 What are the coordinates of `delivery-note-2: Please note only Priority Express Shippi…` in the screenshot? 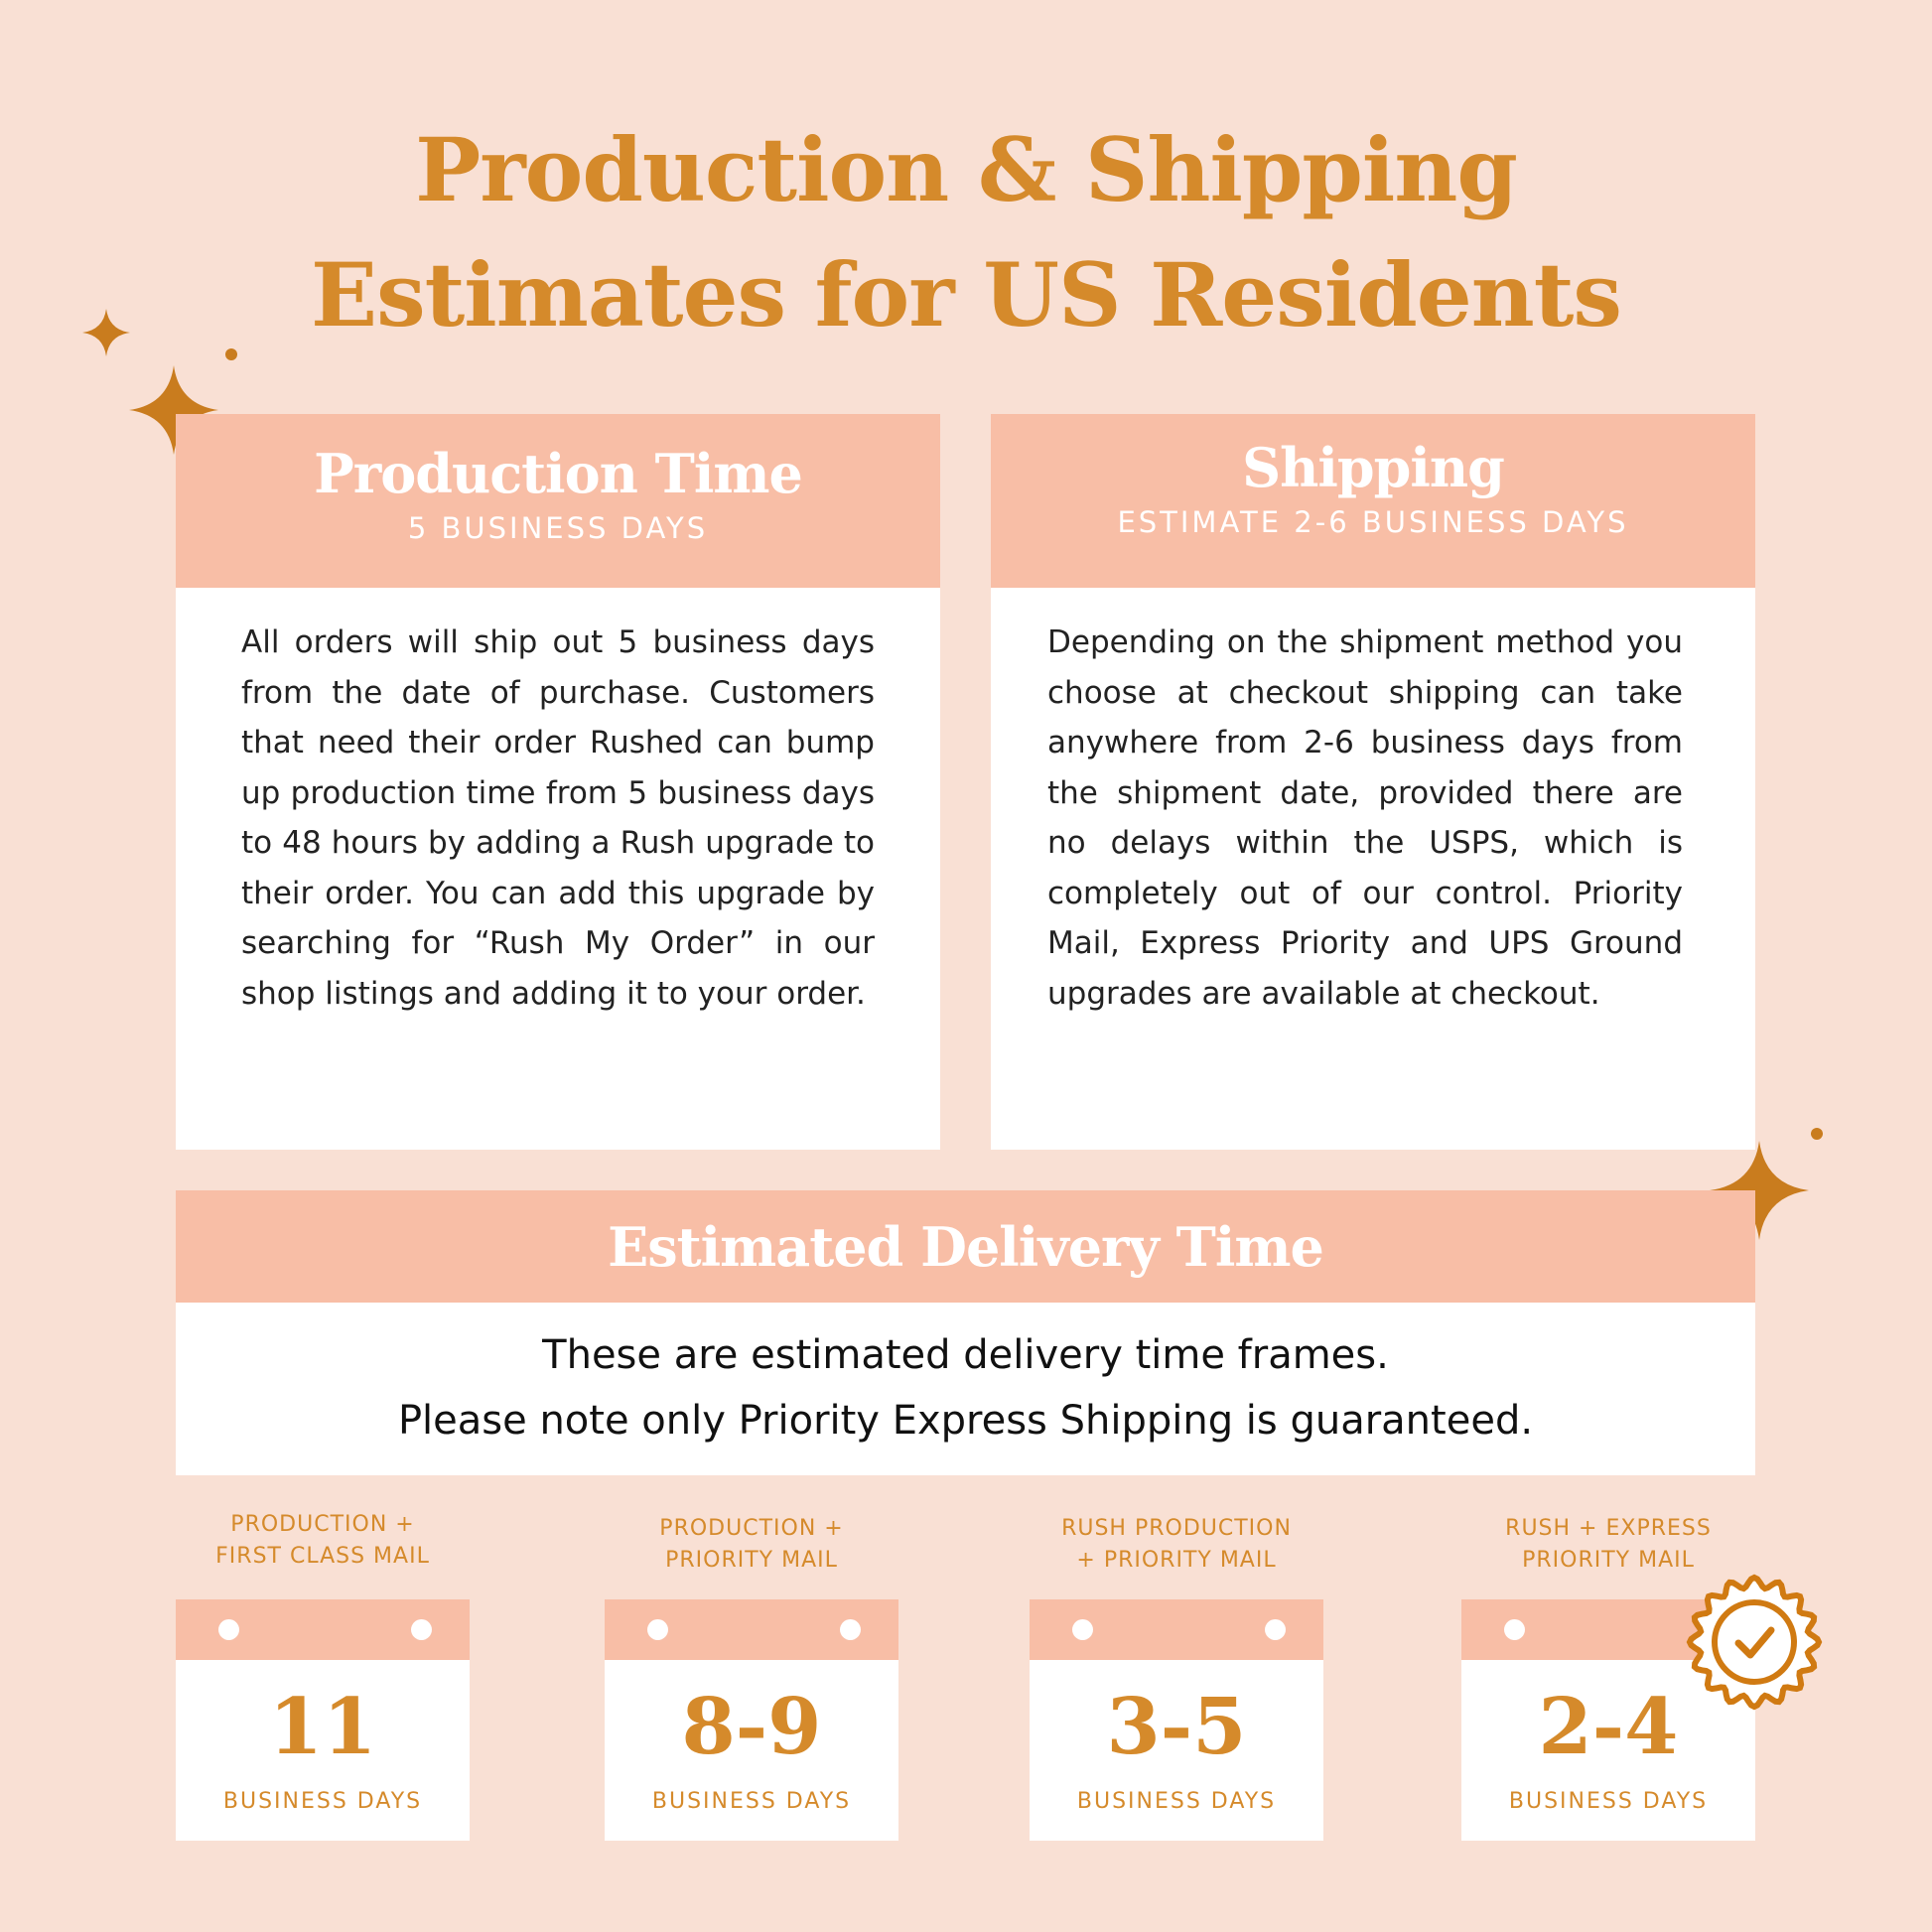 It's located at (966, 1421).